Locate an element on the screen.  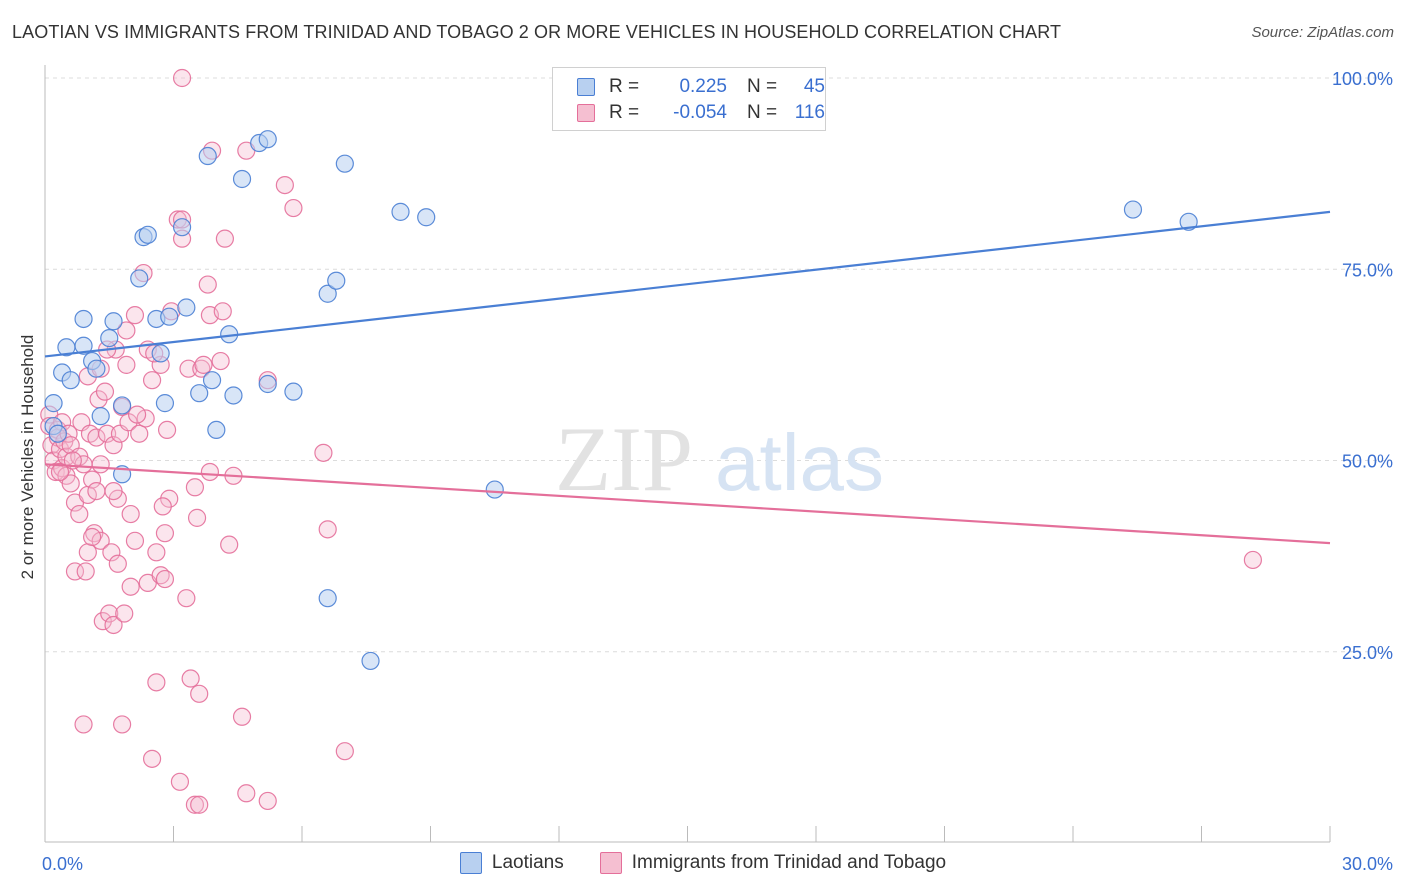
stats-row-trinidad: R = -0.054 N = 116 is located at coordinates (701, 113).